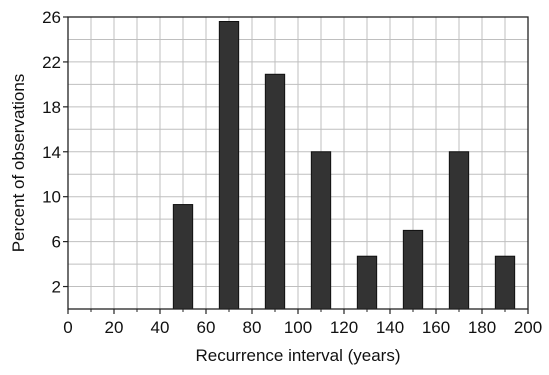  I want to click on x-tick-label: 140, so click(390, 327).